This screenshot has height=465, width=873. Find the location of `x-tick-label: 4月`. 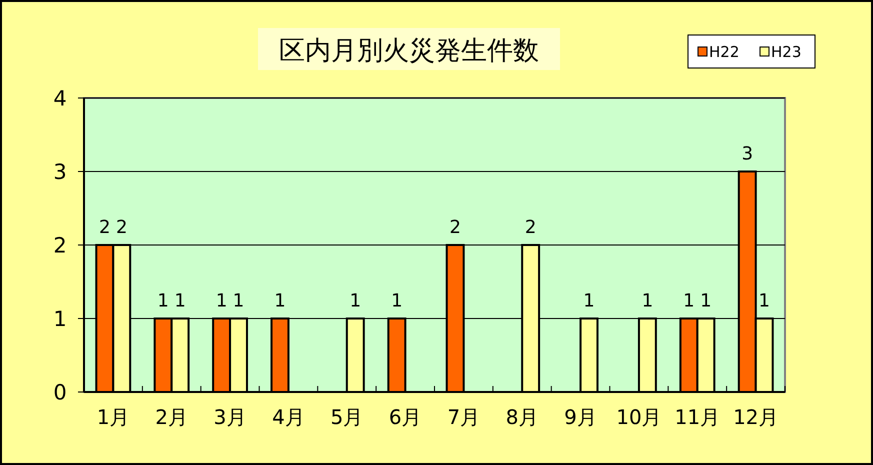

x-tick-label: 4月 is located at coordinates (288, 417).